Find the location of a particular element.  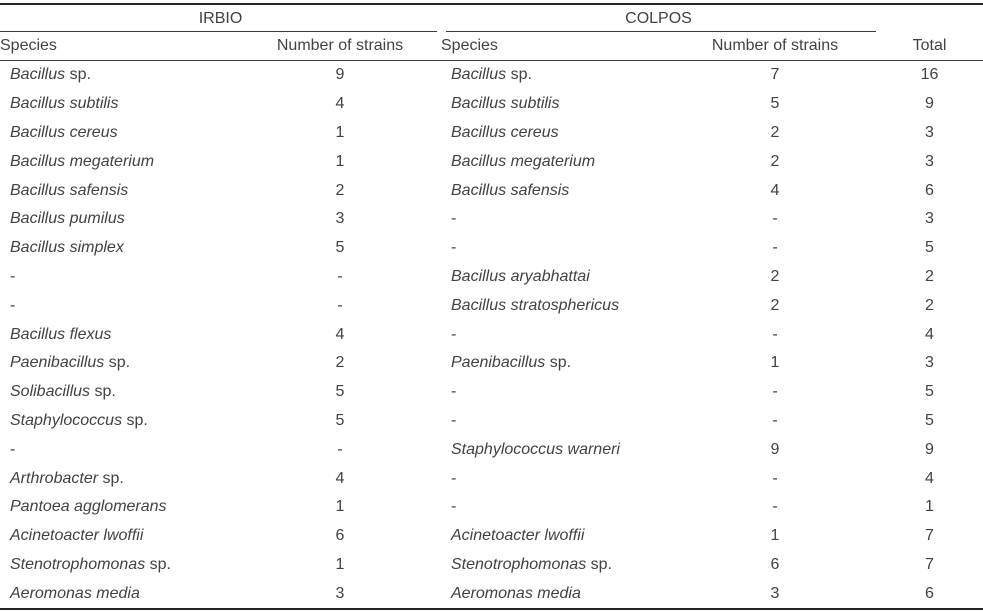

table-row: Bacillus sp. 9 Bacillus sp. 7 16 is located at coordinates (491, 75).